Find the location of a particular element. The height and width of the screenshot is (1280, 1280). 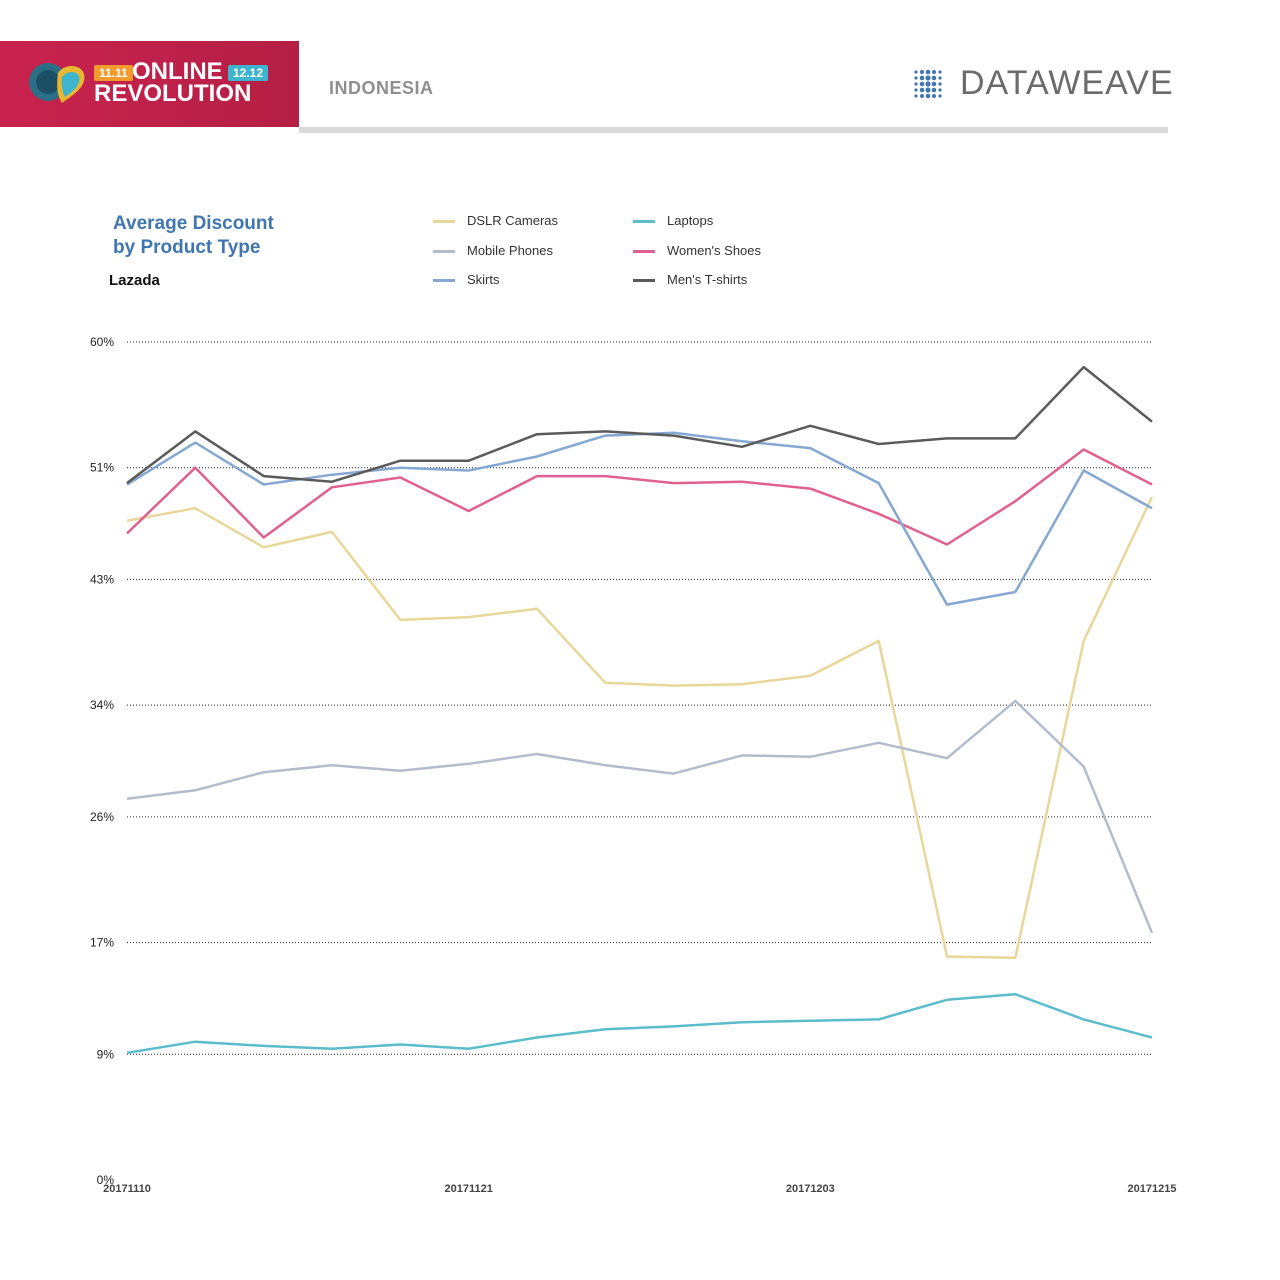

y-tick-label: 43% is located at coordinates (102, 579).